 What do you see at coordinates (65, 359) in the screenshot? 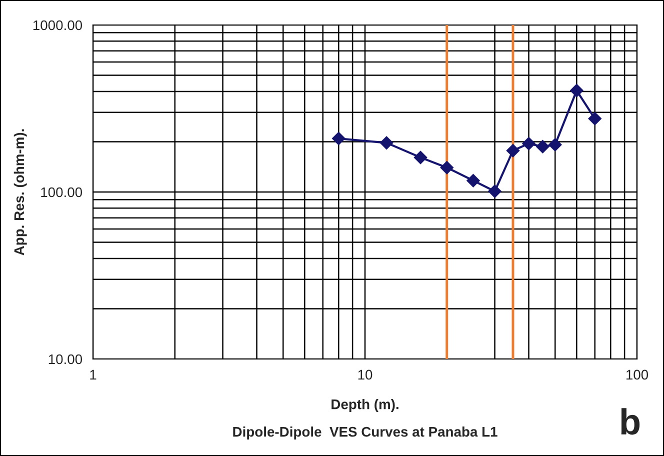
I see `y-tick-label: 10.00` at bounding box center [65, 359].